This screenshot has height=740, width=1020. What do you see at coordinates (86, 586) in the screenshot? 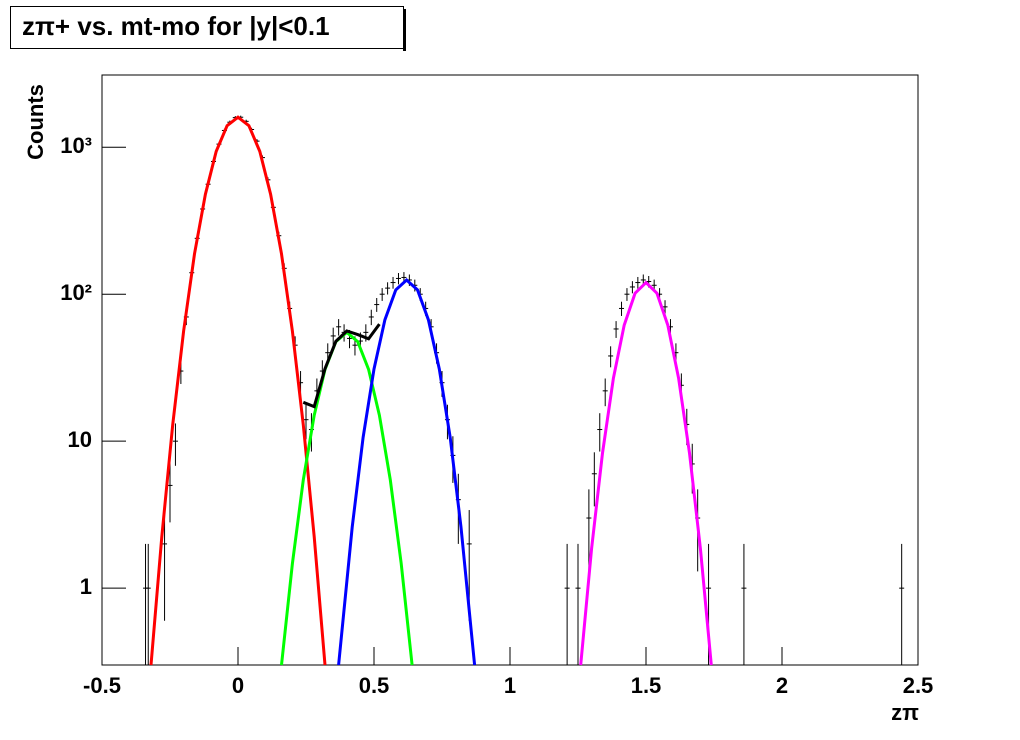
I see `y-tick-label: 1` at bounding box center [86, 586].